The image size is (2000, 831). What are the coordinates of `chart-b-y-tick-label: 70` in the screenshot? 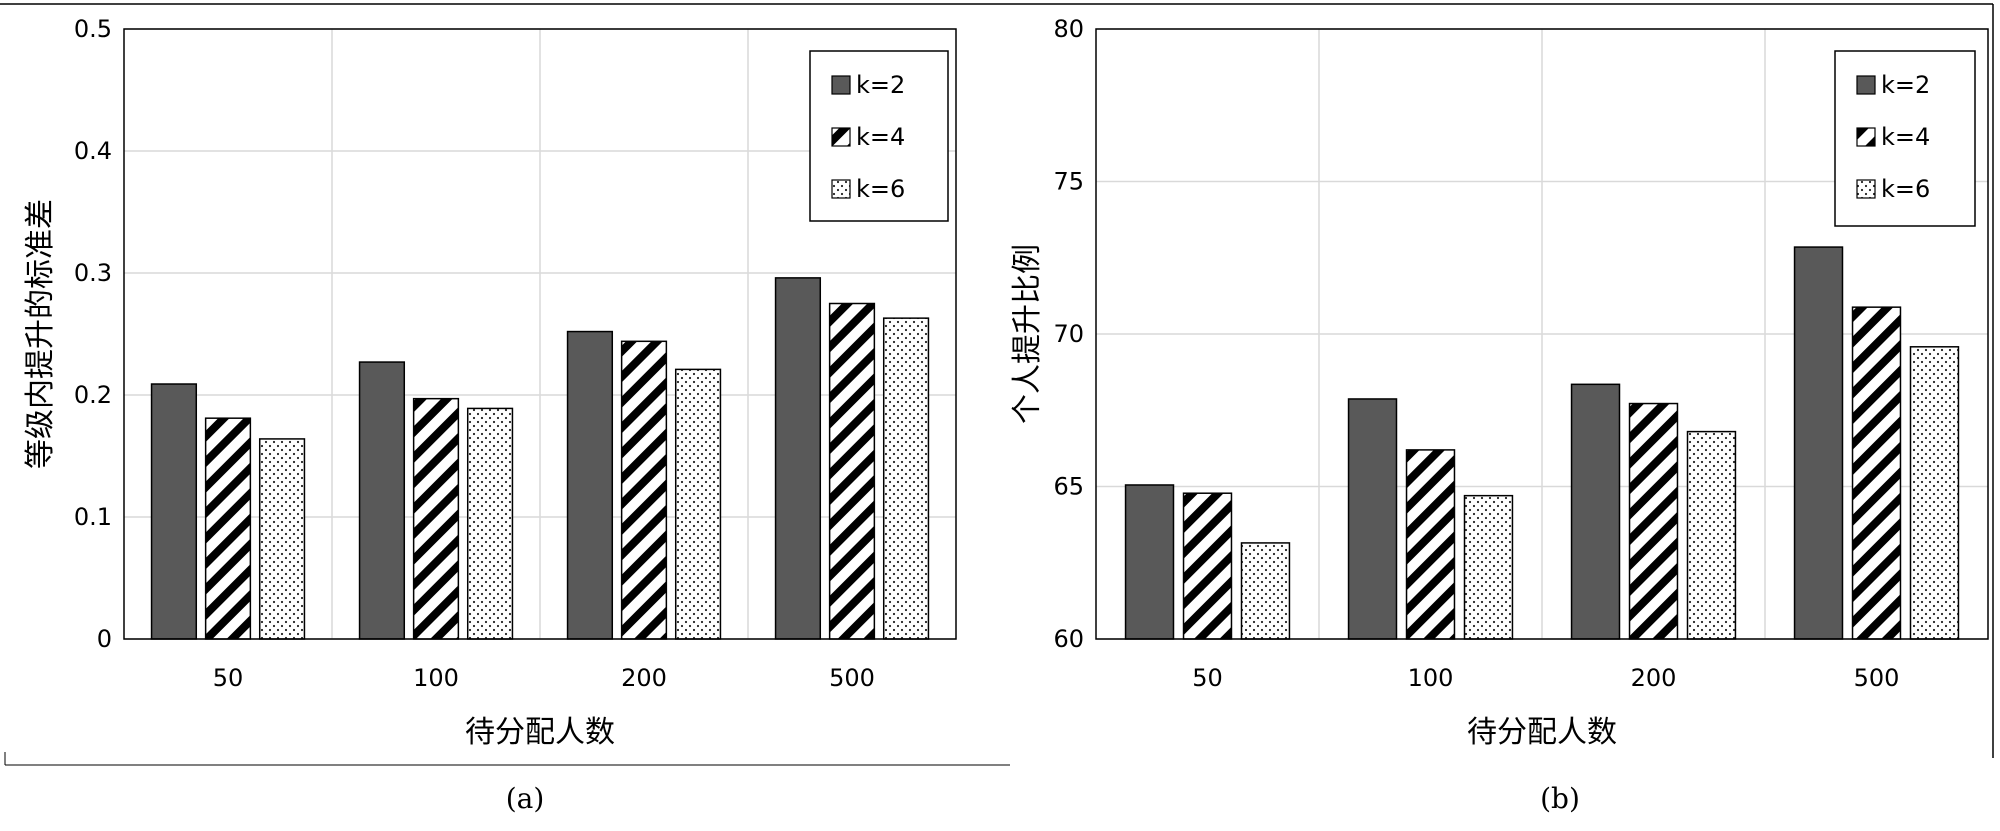 It's located at (1068, 334).